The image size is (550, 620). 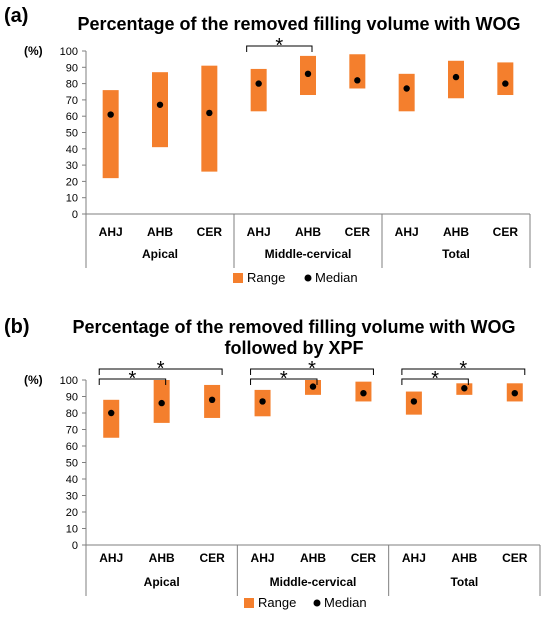 I want to click on chart-title: followed by XPF, so click(x=293, y=348).